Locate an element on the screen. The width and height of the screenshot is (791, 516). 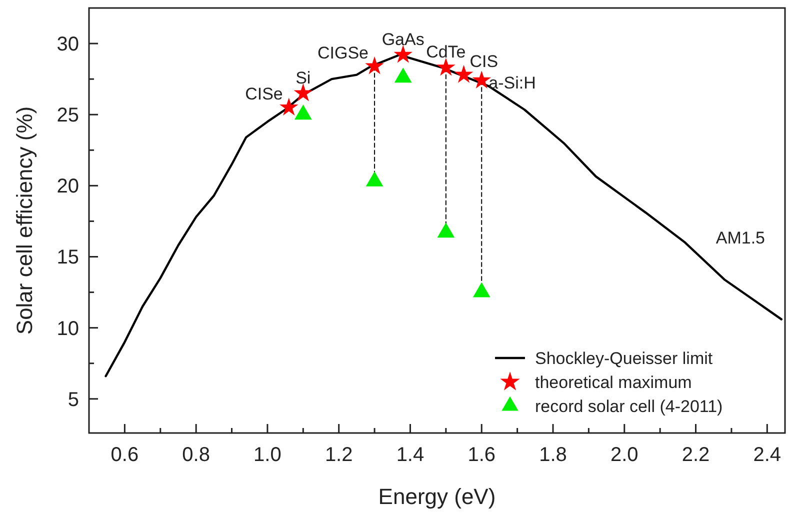
y-tick-label: 30 is located at coordinates (67, 45).